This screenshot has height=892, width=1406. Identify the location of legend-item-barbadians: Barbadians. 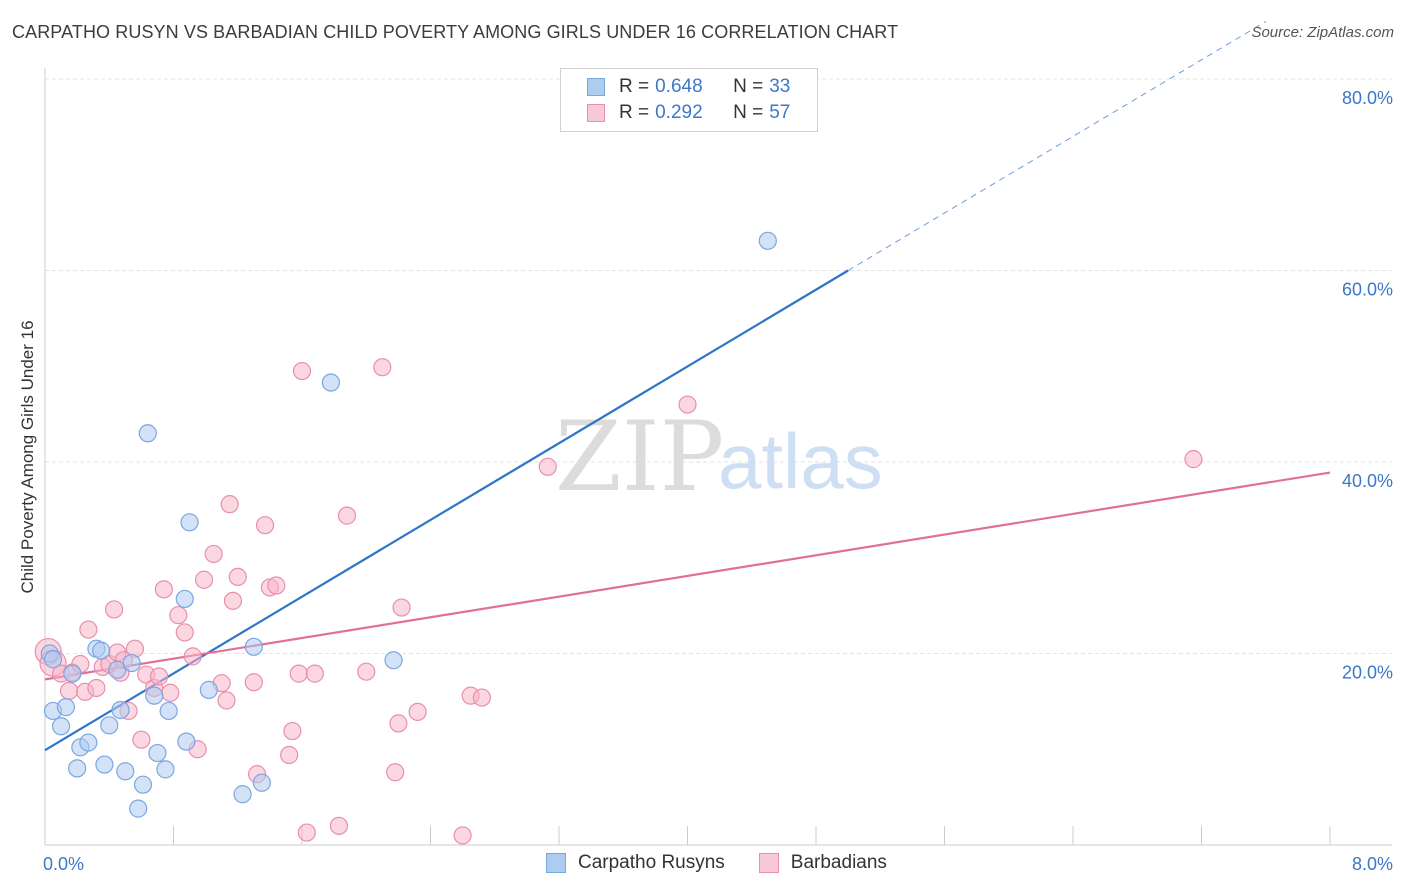
(822, 863).